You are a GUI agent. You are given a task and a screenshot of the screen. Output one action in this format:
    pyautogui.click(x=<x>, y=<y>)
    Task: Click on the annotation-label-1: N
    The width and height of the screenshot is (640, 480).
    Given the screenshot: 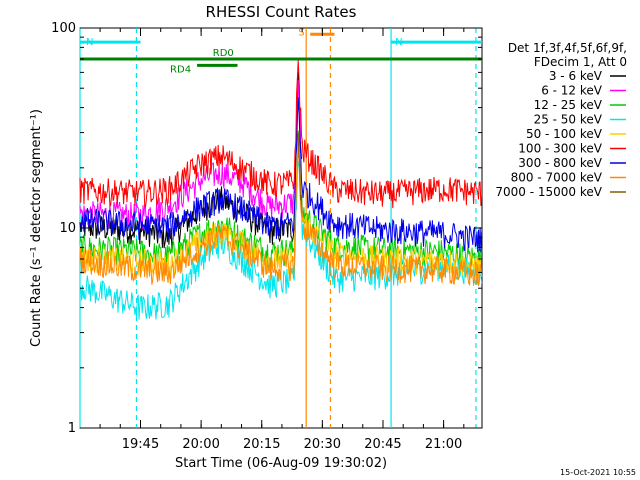 What is the action you would take?
    pyautogui.click(x=398, y=42)
    